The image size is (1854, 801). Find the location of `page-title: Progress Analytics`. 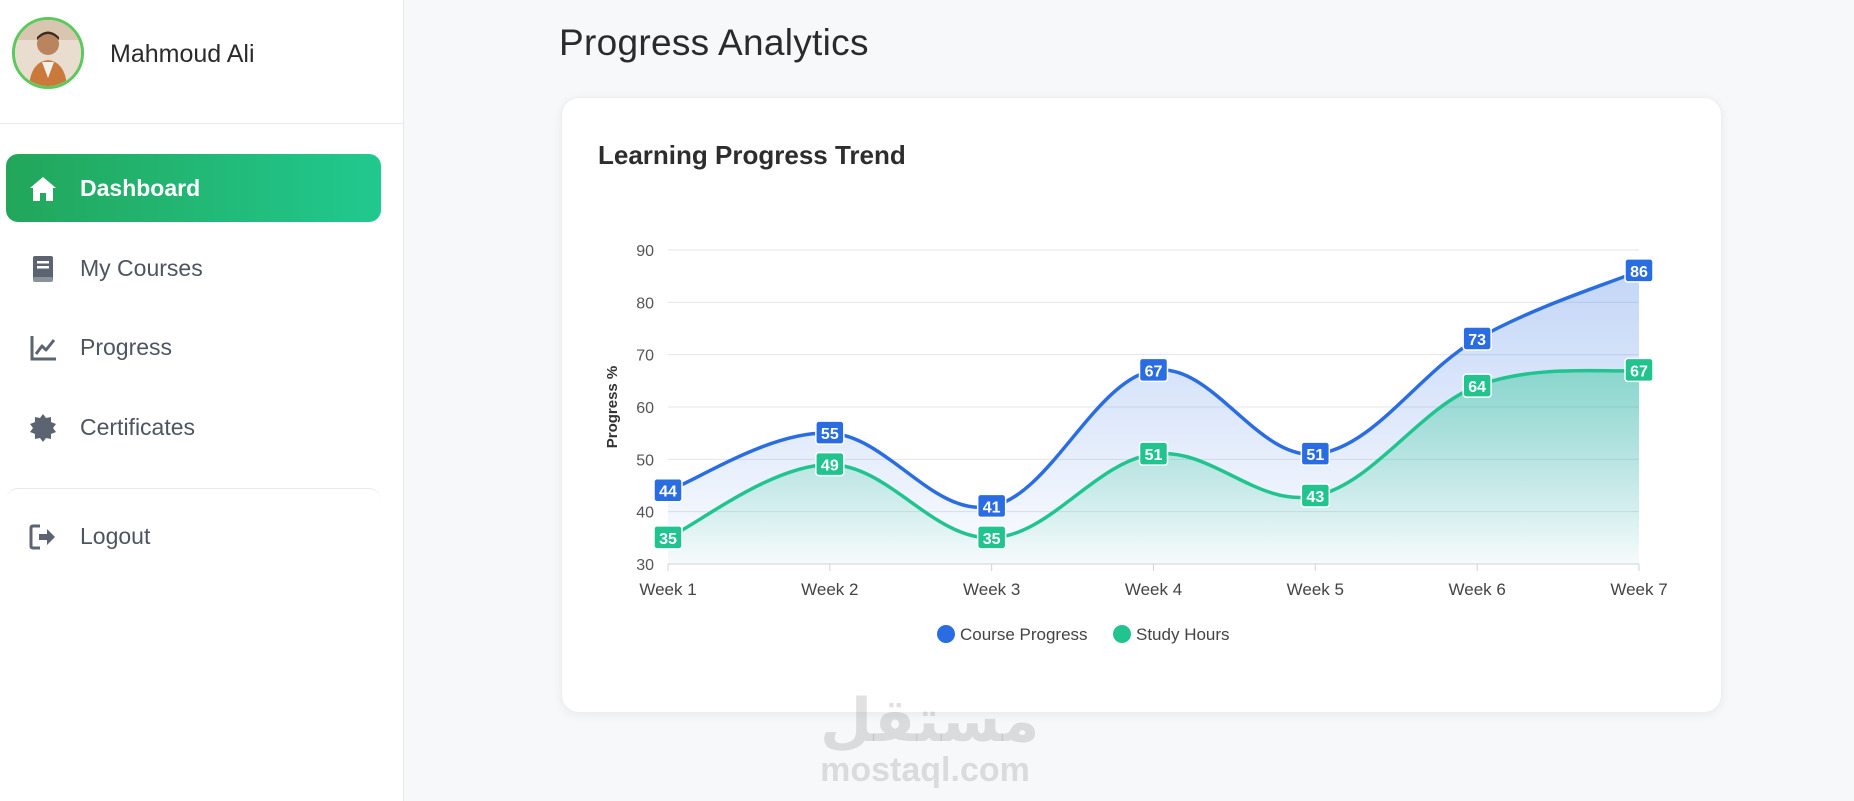

page-title: Progress Analytics is located at coordinates (714, 42).